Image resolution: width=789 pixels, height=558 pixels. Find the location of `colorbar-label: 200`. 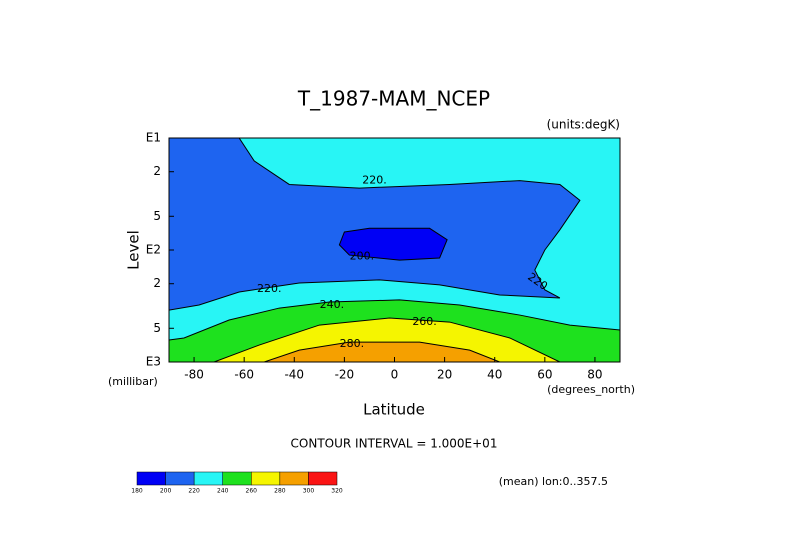

colorbar-label: 200 is located at coordinates (166, 491).